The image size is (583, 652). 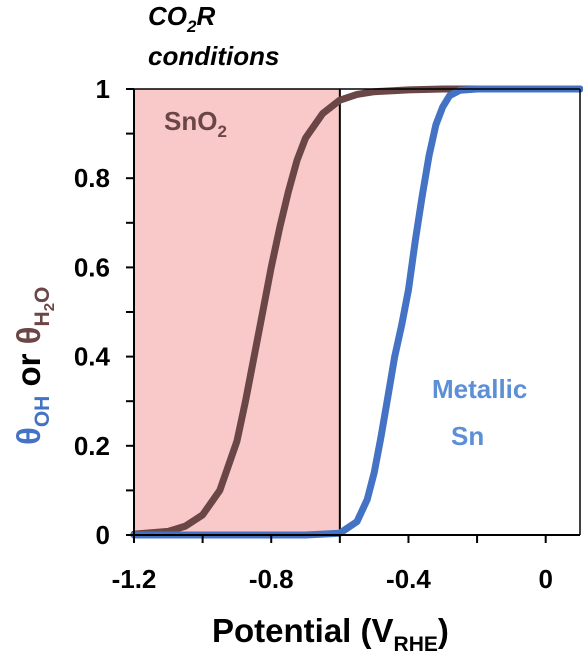 I want to click on y-tick-label: 0.2, so click(x=92, y=446).